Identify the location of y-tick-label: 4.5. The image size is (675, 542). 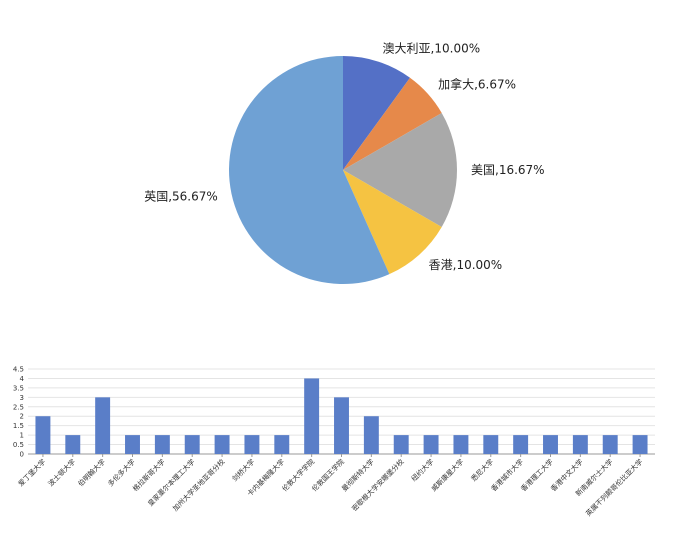
(18, 370).